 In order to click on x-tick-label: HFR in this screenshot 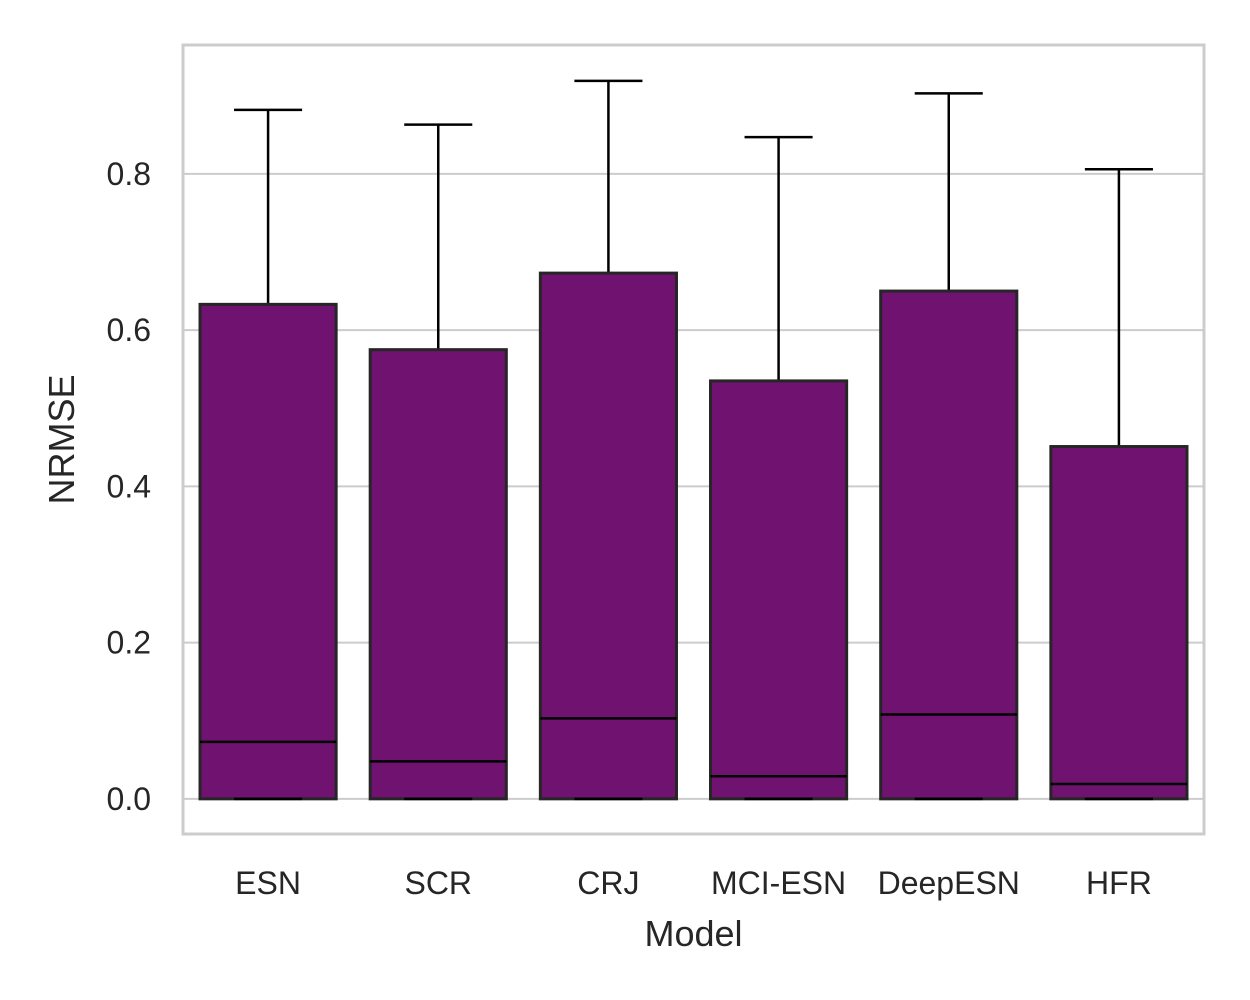, I will do `click(1119, 883)`.